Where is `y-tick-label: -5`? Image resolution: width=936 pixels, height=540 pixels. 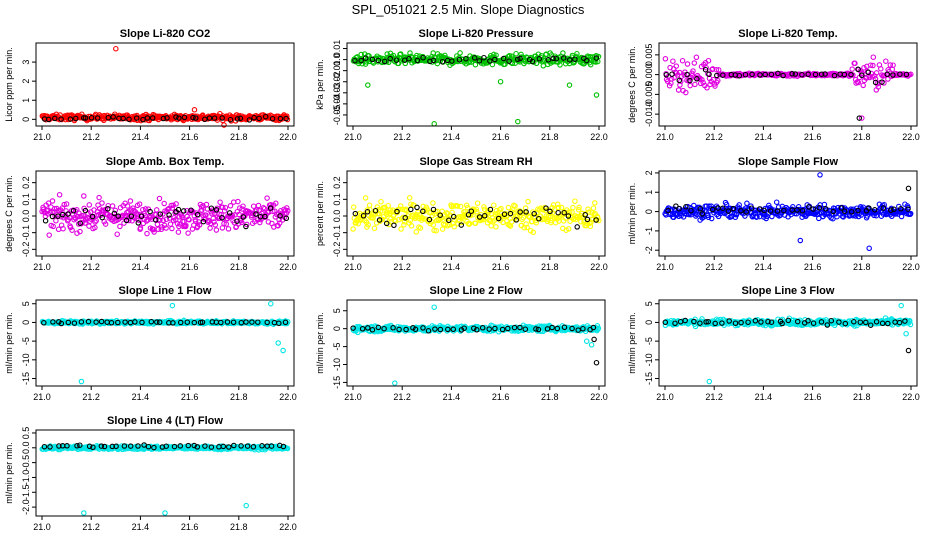 y-tick-label: -5 is located at coordinates (649, 341).